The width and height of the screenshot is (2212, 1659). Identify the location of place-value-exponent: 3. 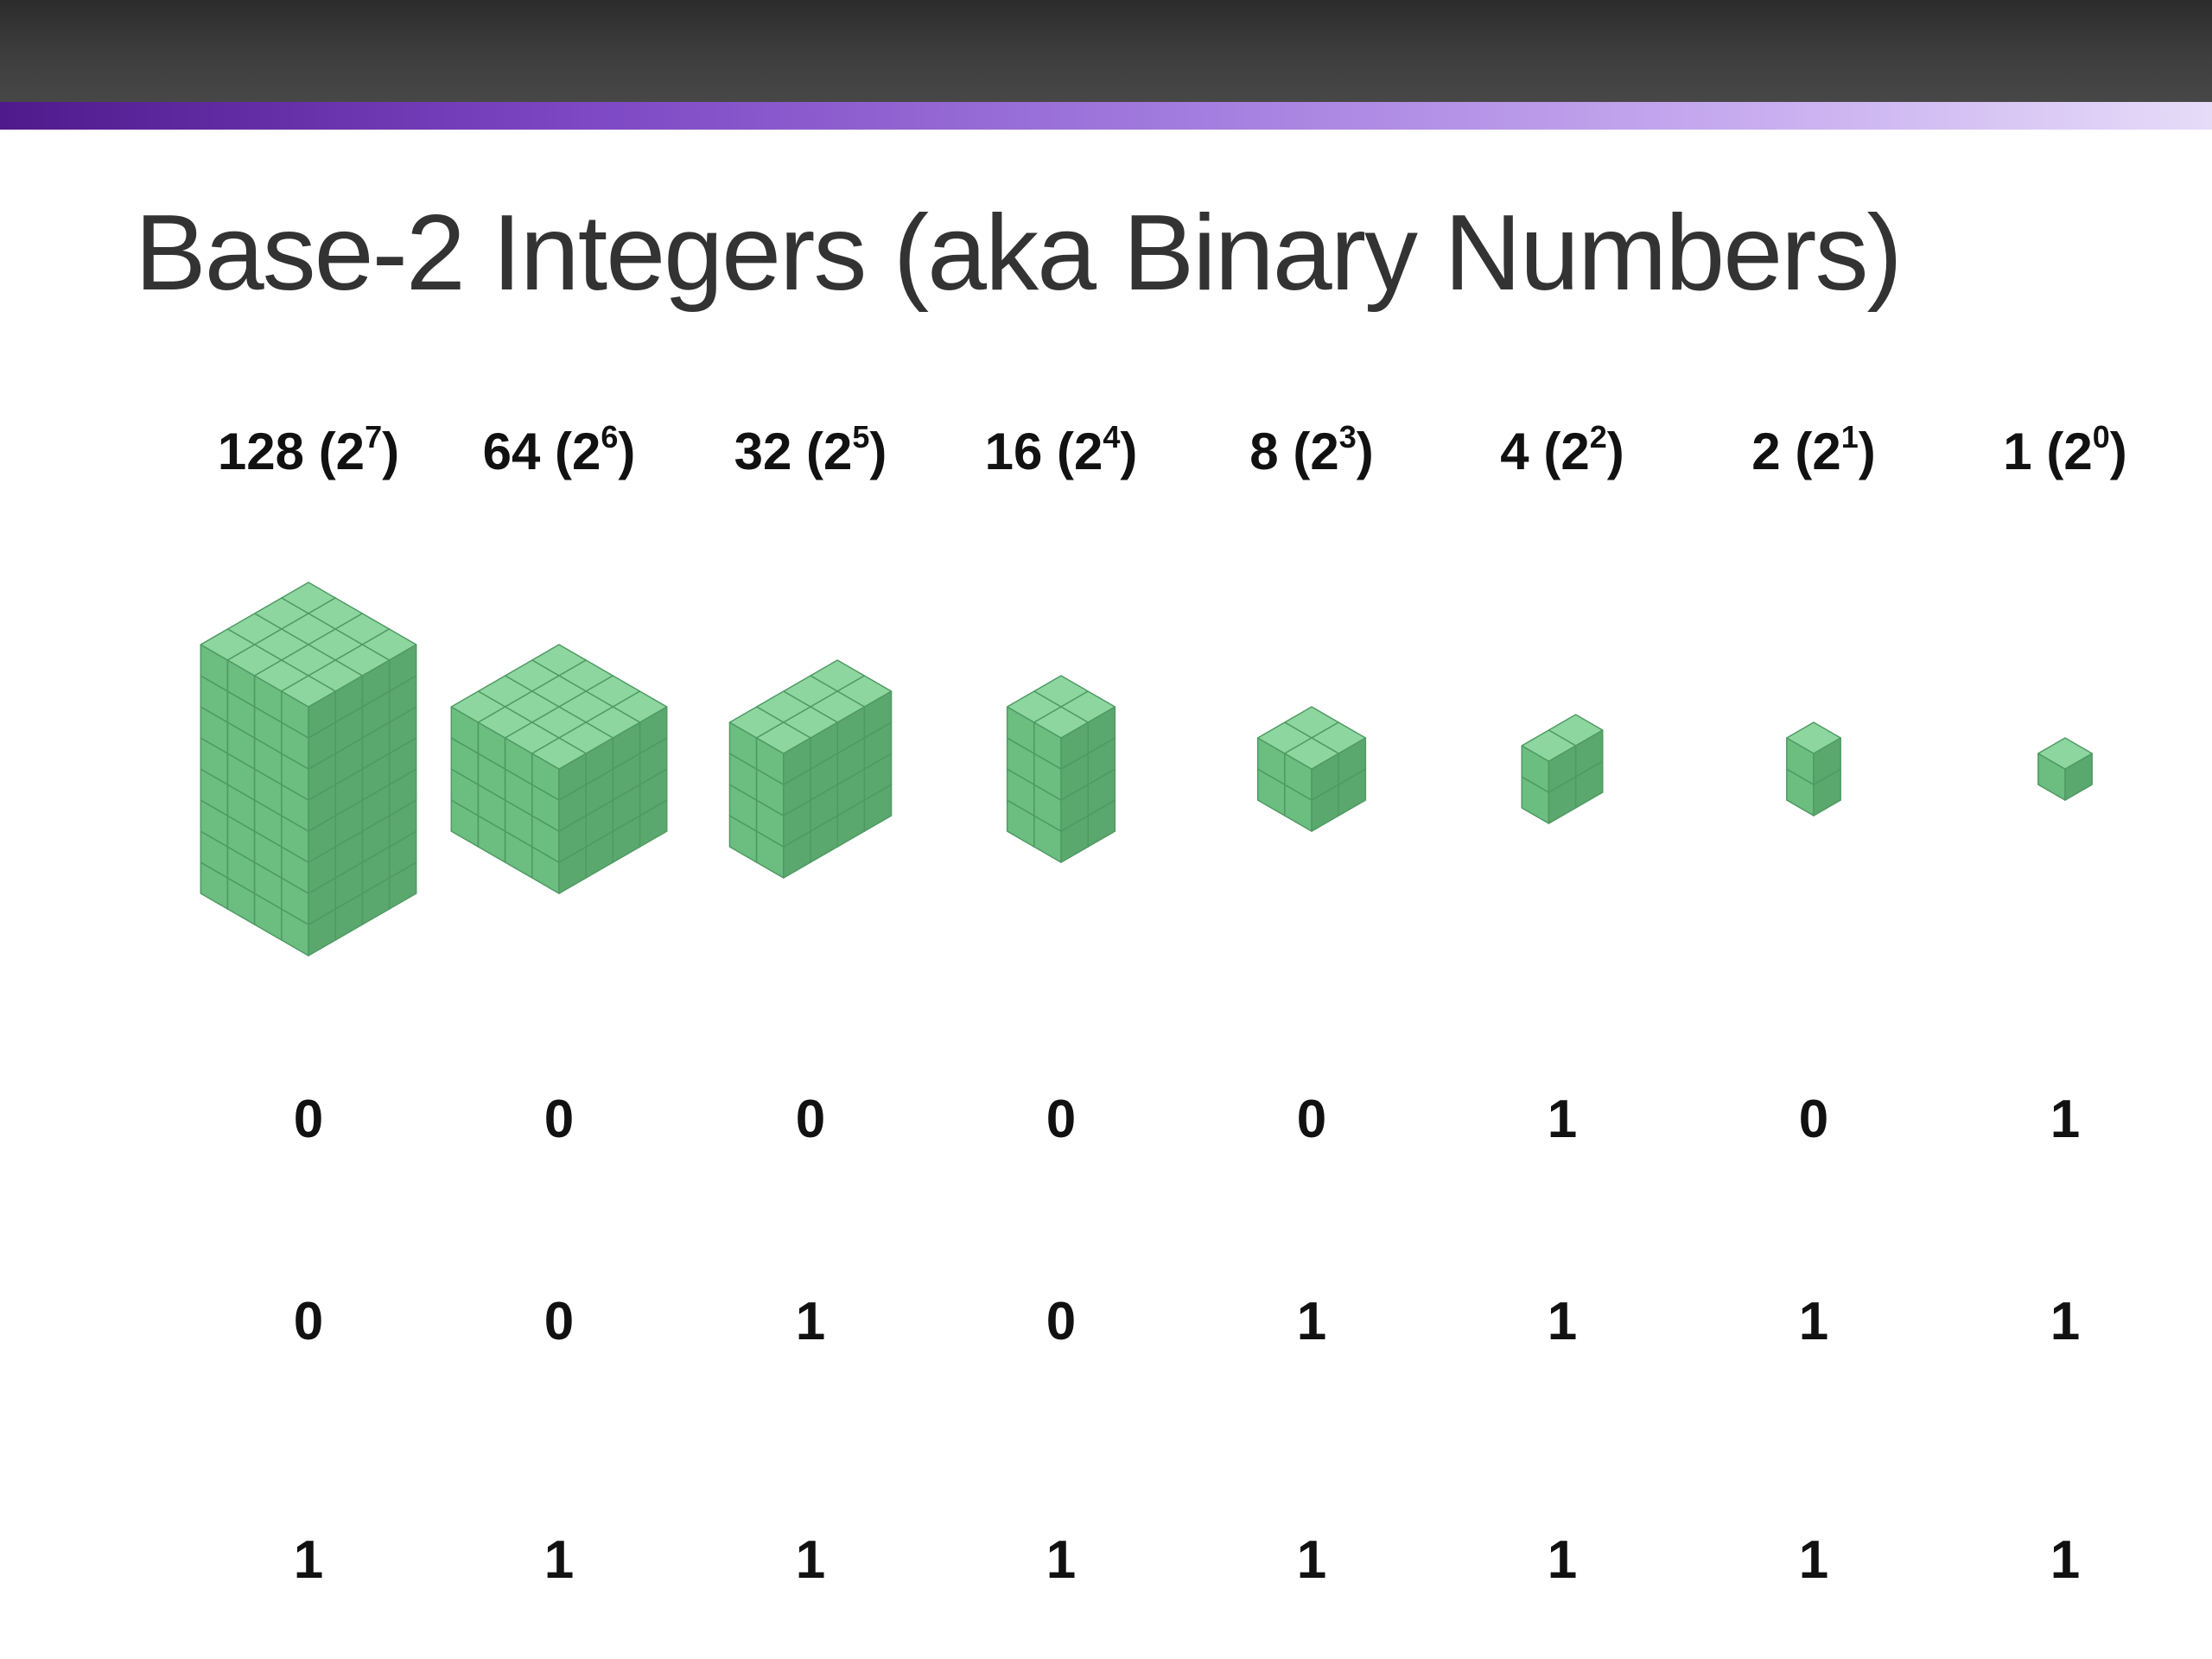
(1347, 436).